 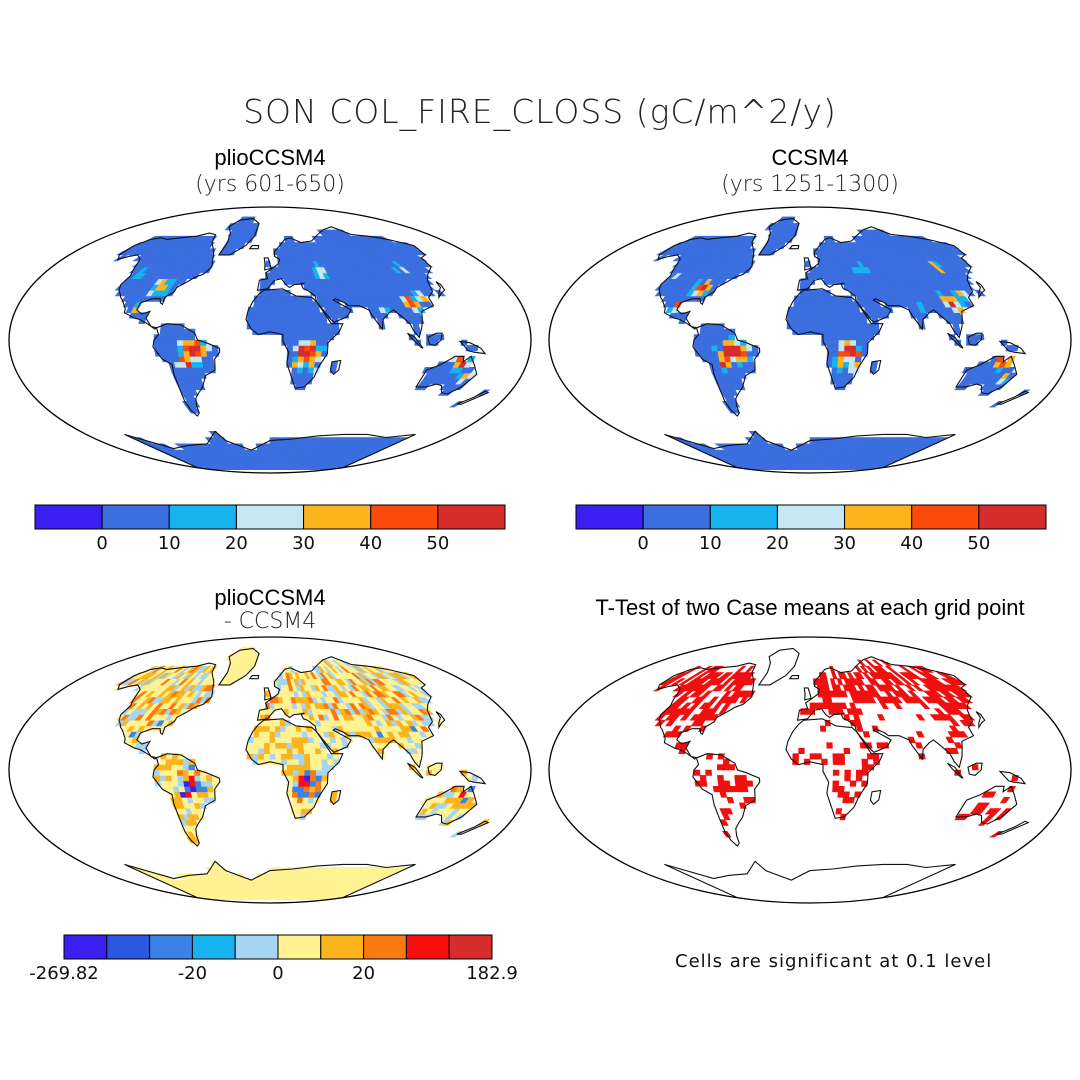 I want to click on colorbar-tick-label: 50, so click(x=438, y=543).